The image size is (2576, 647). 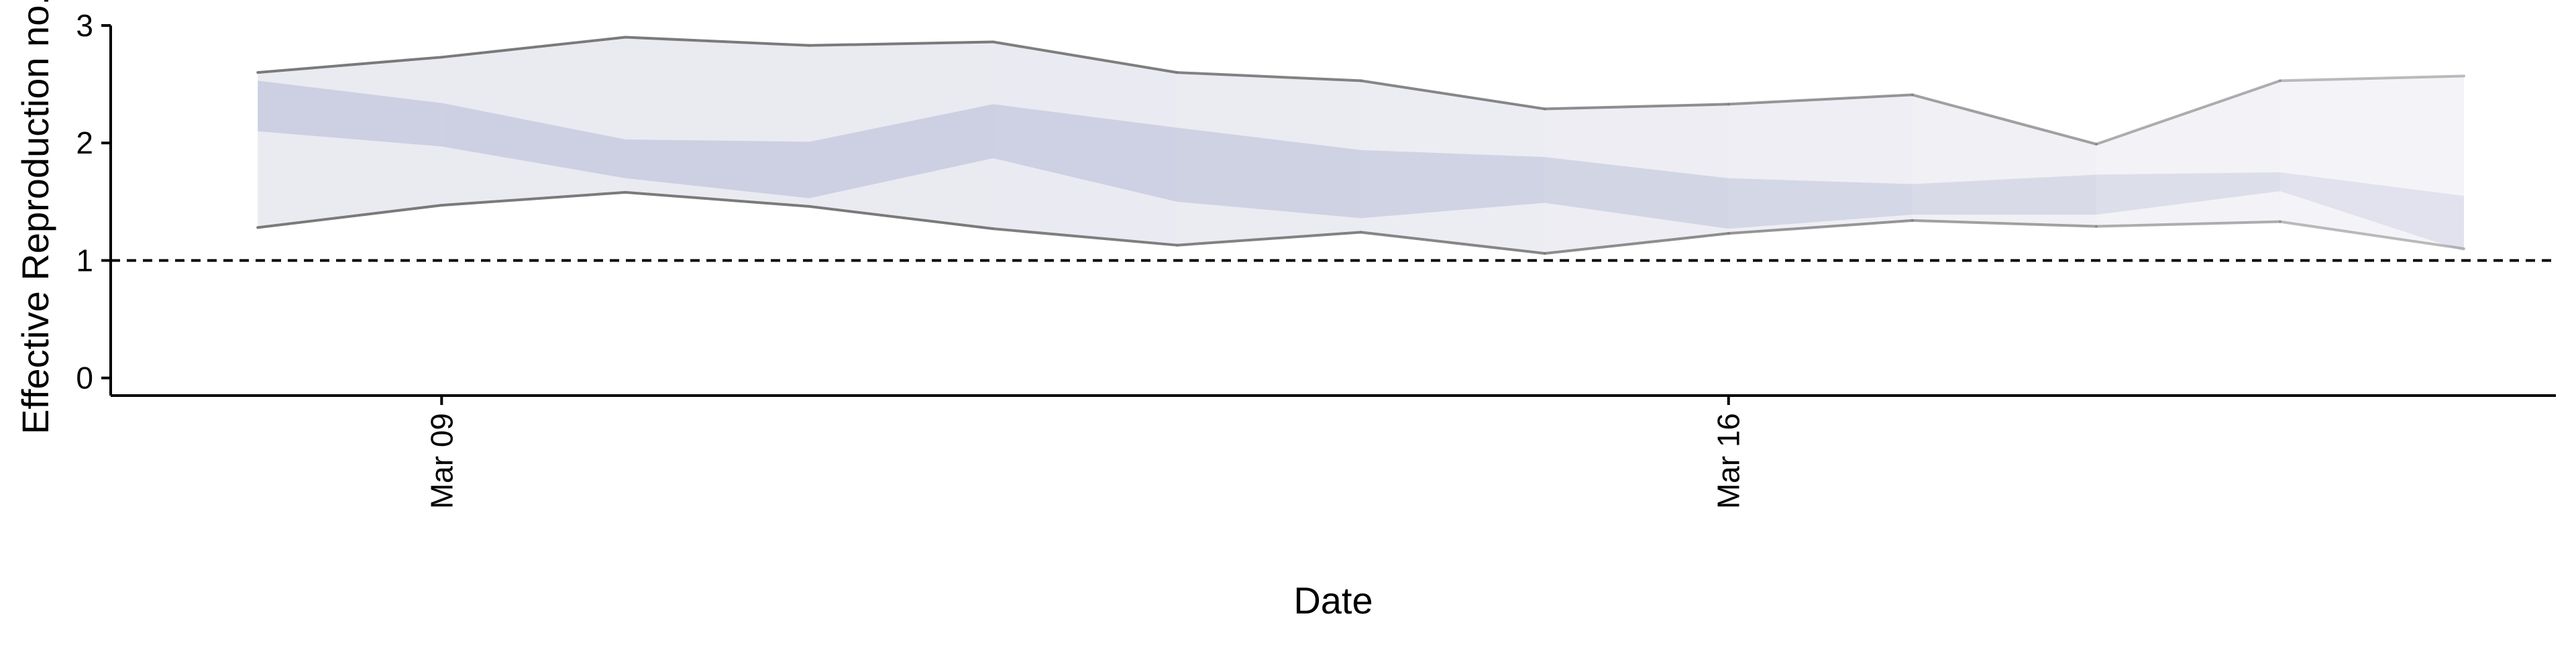 What do you see at coordinates (1085, 452) in the screenshot?
I see `x-axis-ticks: Mar 09 Mar 16` at bounding box center [1085, 452].